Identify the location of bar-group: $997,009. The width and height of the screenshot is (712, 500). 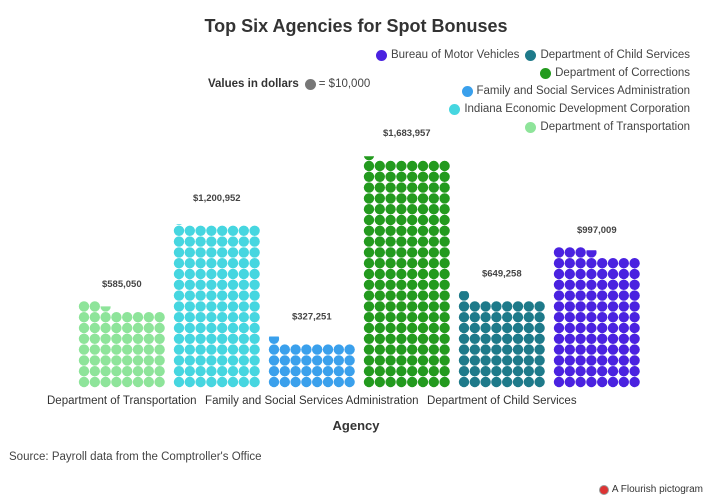
(596, 306).